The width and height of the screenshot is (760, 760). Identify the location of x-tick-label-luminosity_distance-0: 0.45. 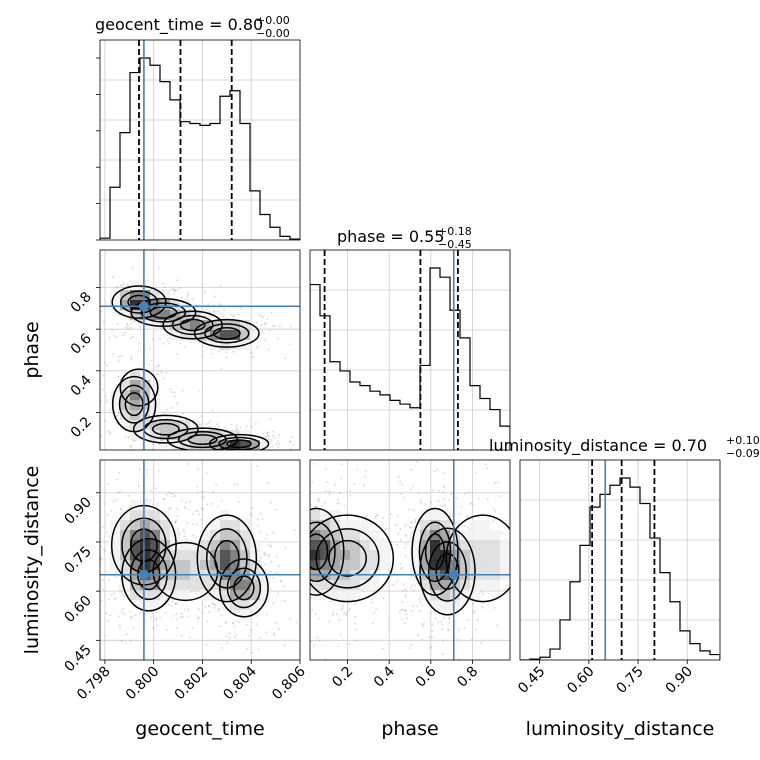
(531, 680).